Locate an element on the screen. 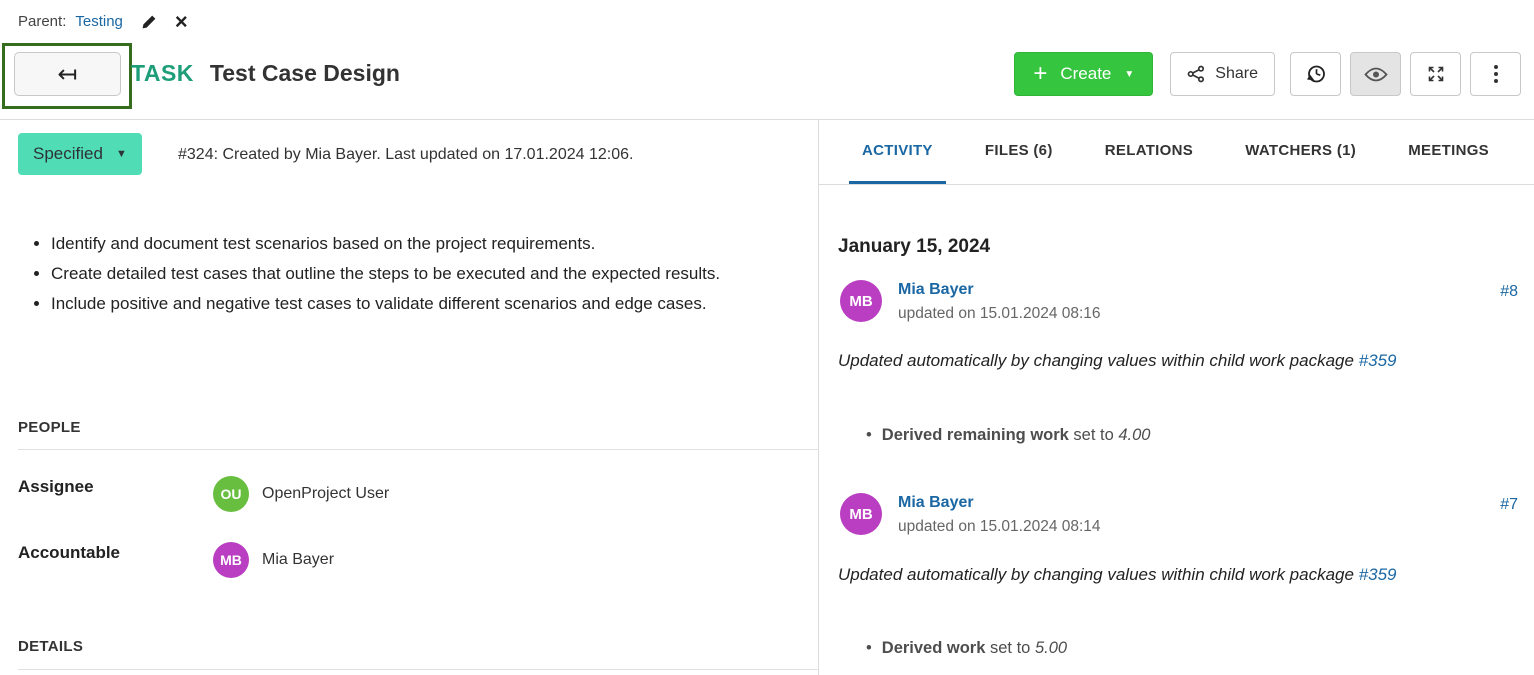  header-toolbar: + Create ▼ Share is located at coordinates (1267, 74).